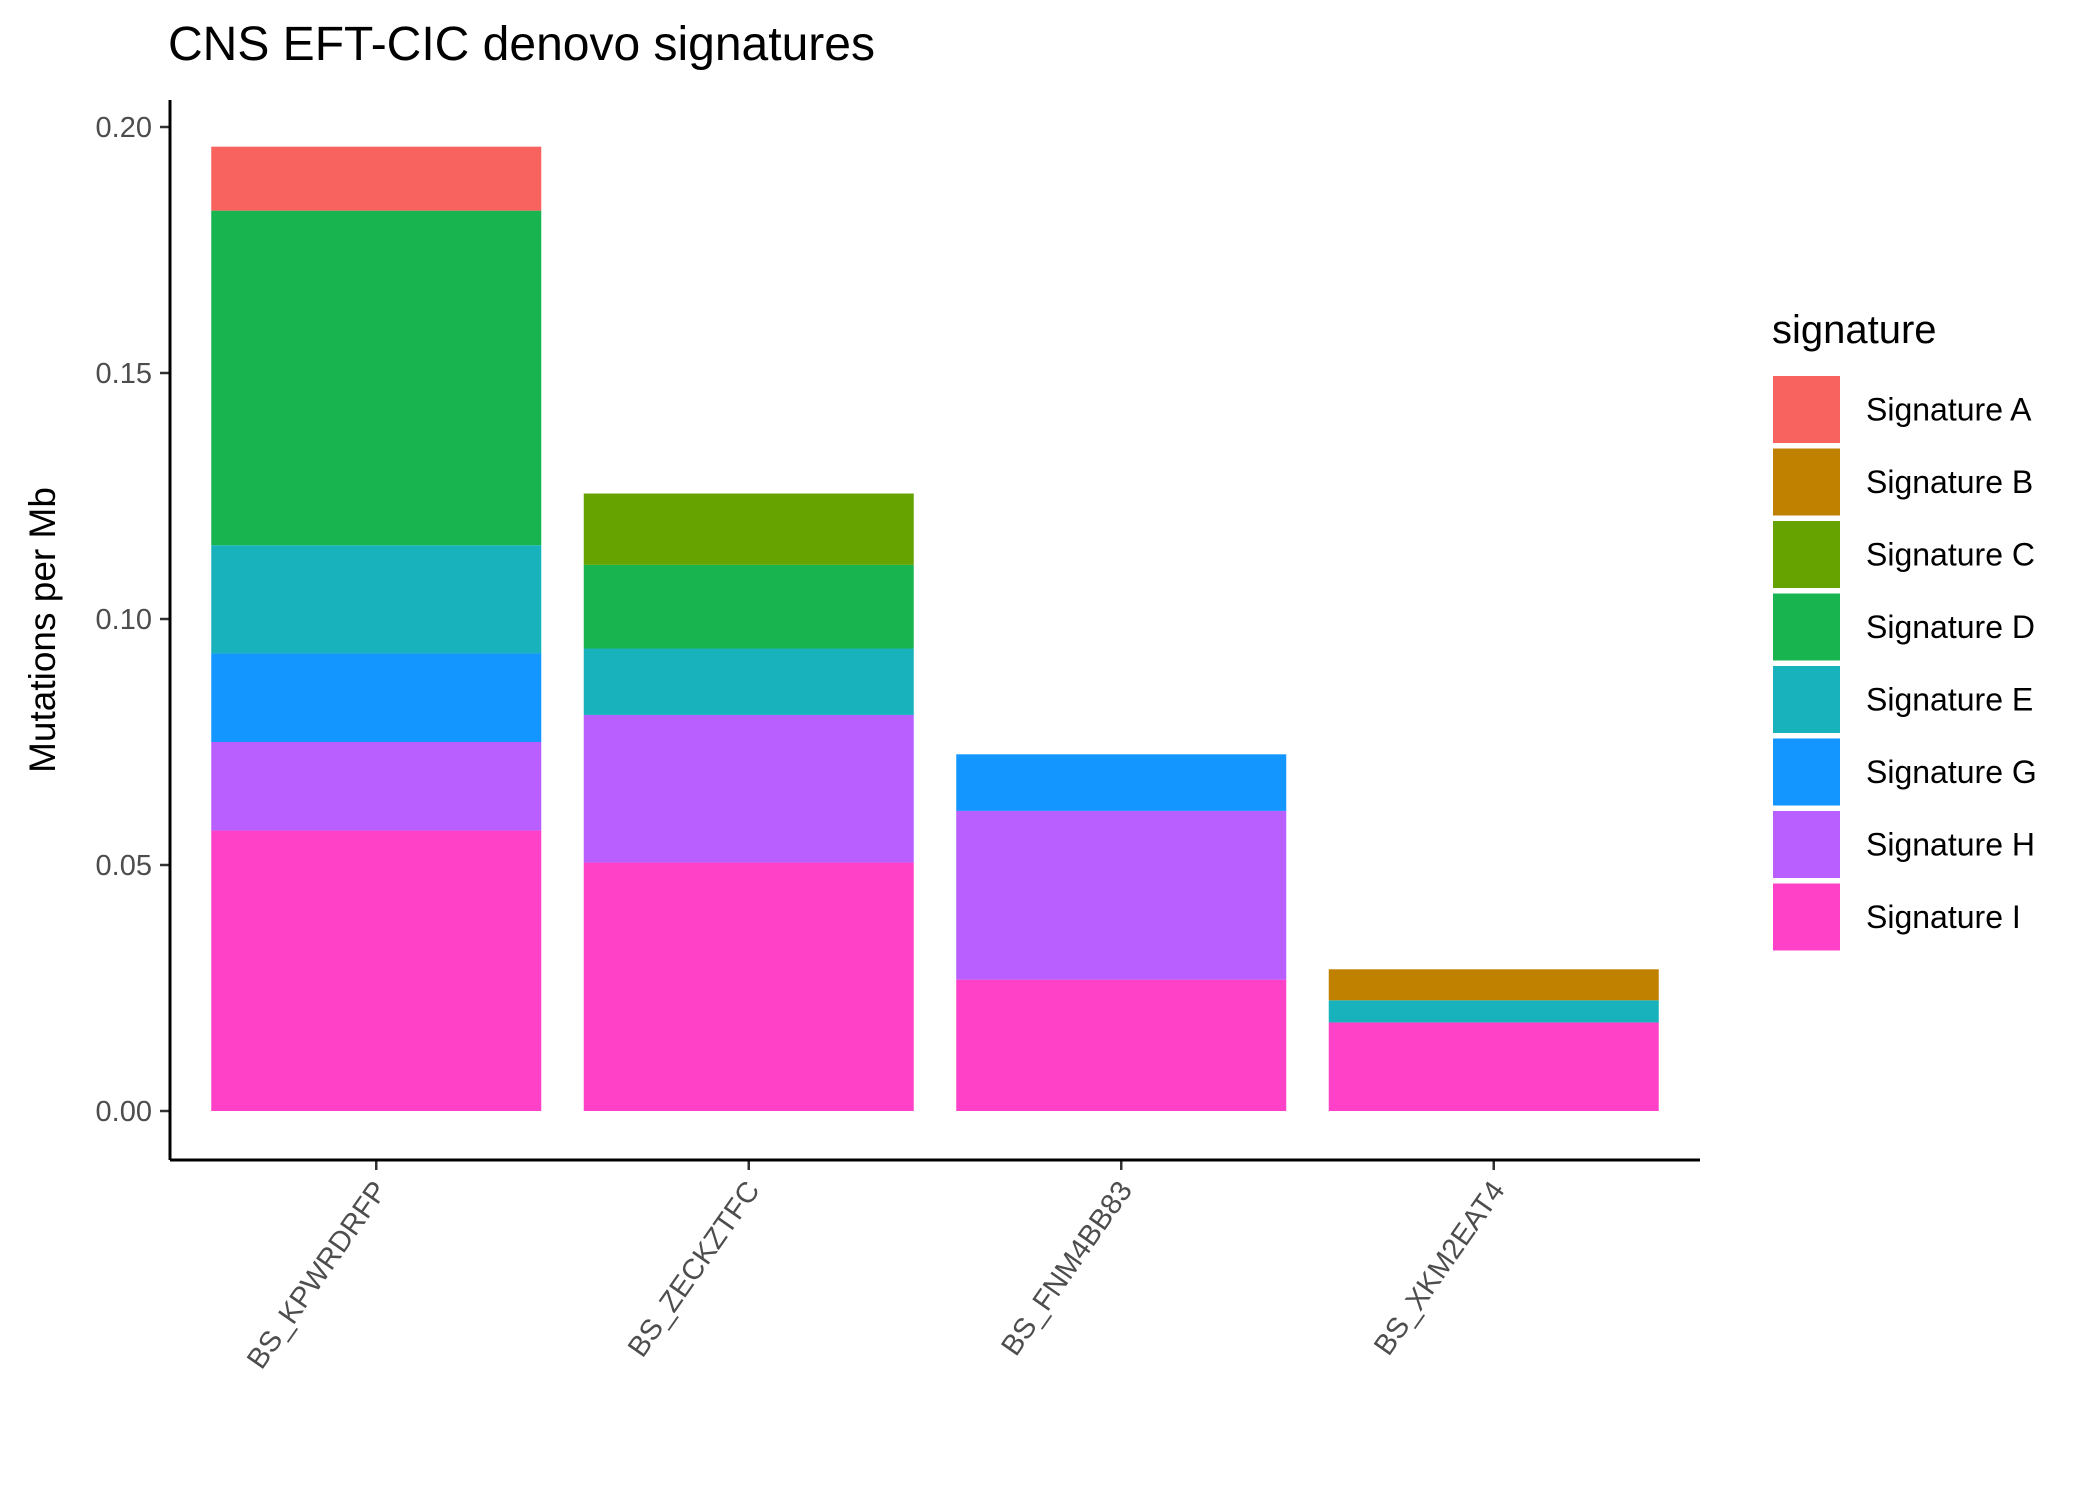 Image resolution: width=2099 pixels, height=1499 pixels. What do you see at coordinates (748, 606) in the screenshot?
I see `bar-segment-signature-d-bs_zeckztfc` at bounding box center [748, 606].